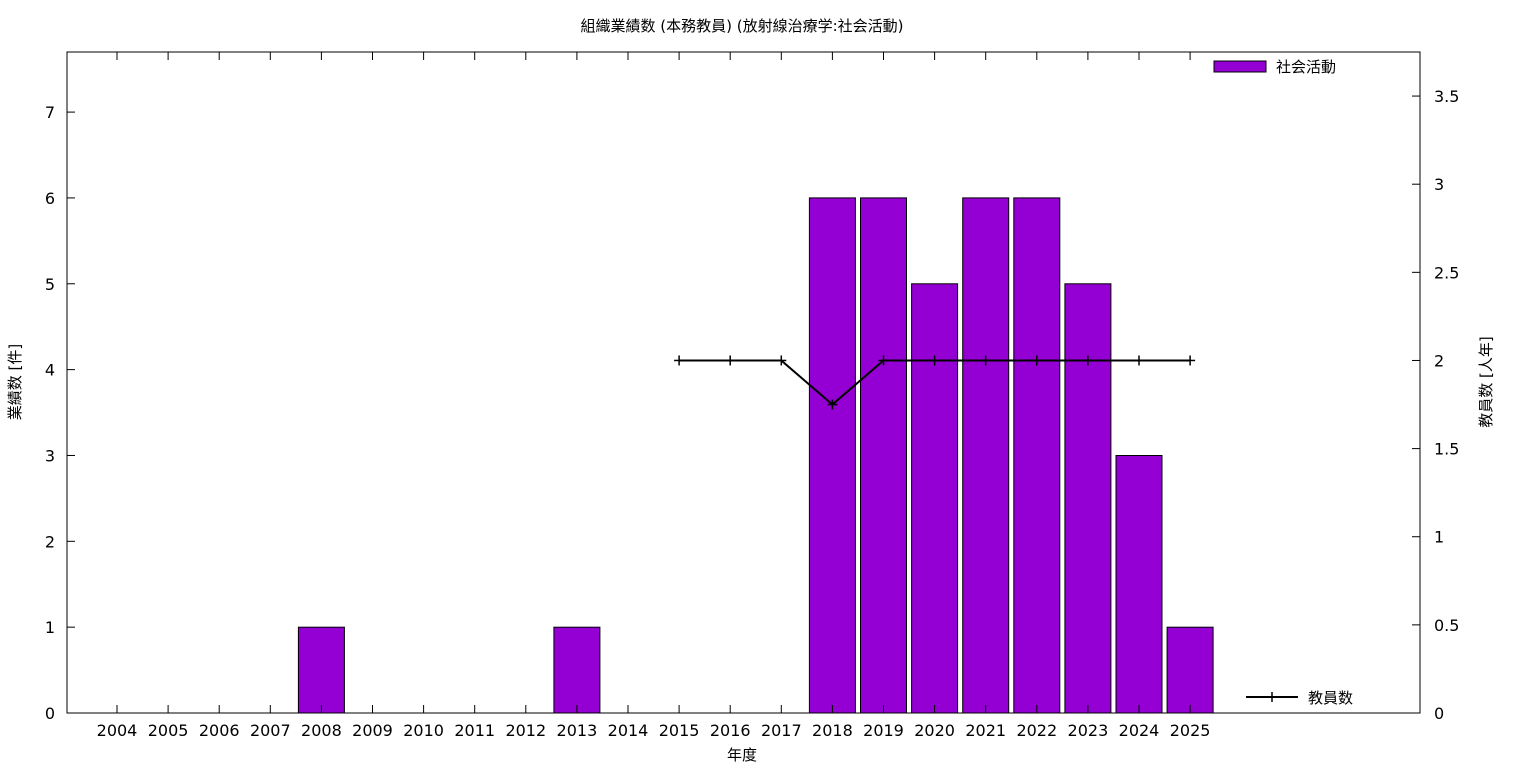  What do you see at coordinates (1190, 730) in the screenshot?
I see `x-tick-label-2025: 2025` at bounding box center [1190, 730].